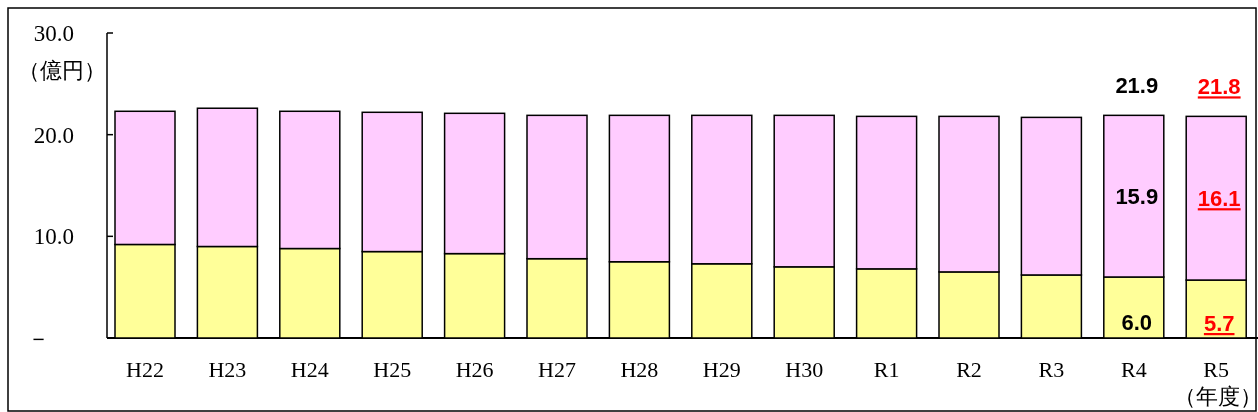  Describe the element at coordinates (38, 338) in the screenshot. I see `y-tick-label: －` at that location.